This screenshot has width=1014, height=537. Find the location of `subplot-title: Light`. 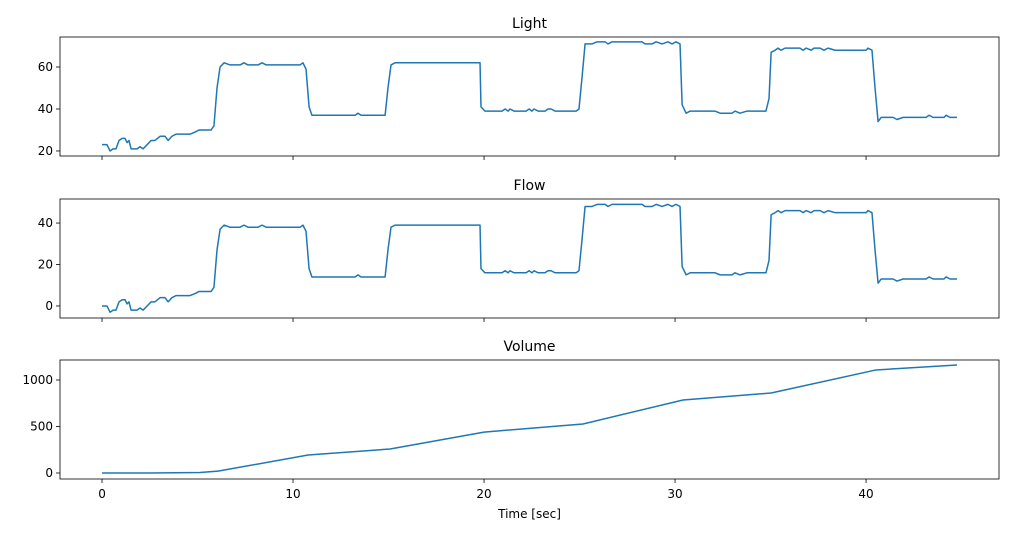

subplot-title: Light is located at coordinates (529, 24).